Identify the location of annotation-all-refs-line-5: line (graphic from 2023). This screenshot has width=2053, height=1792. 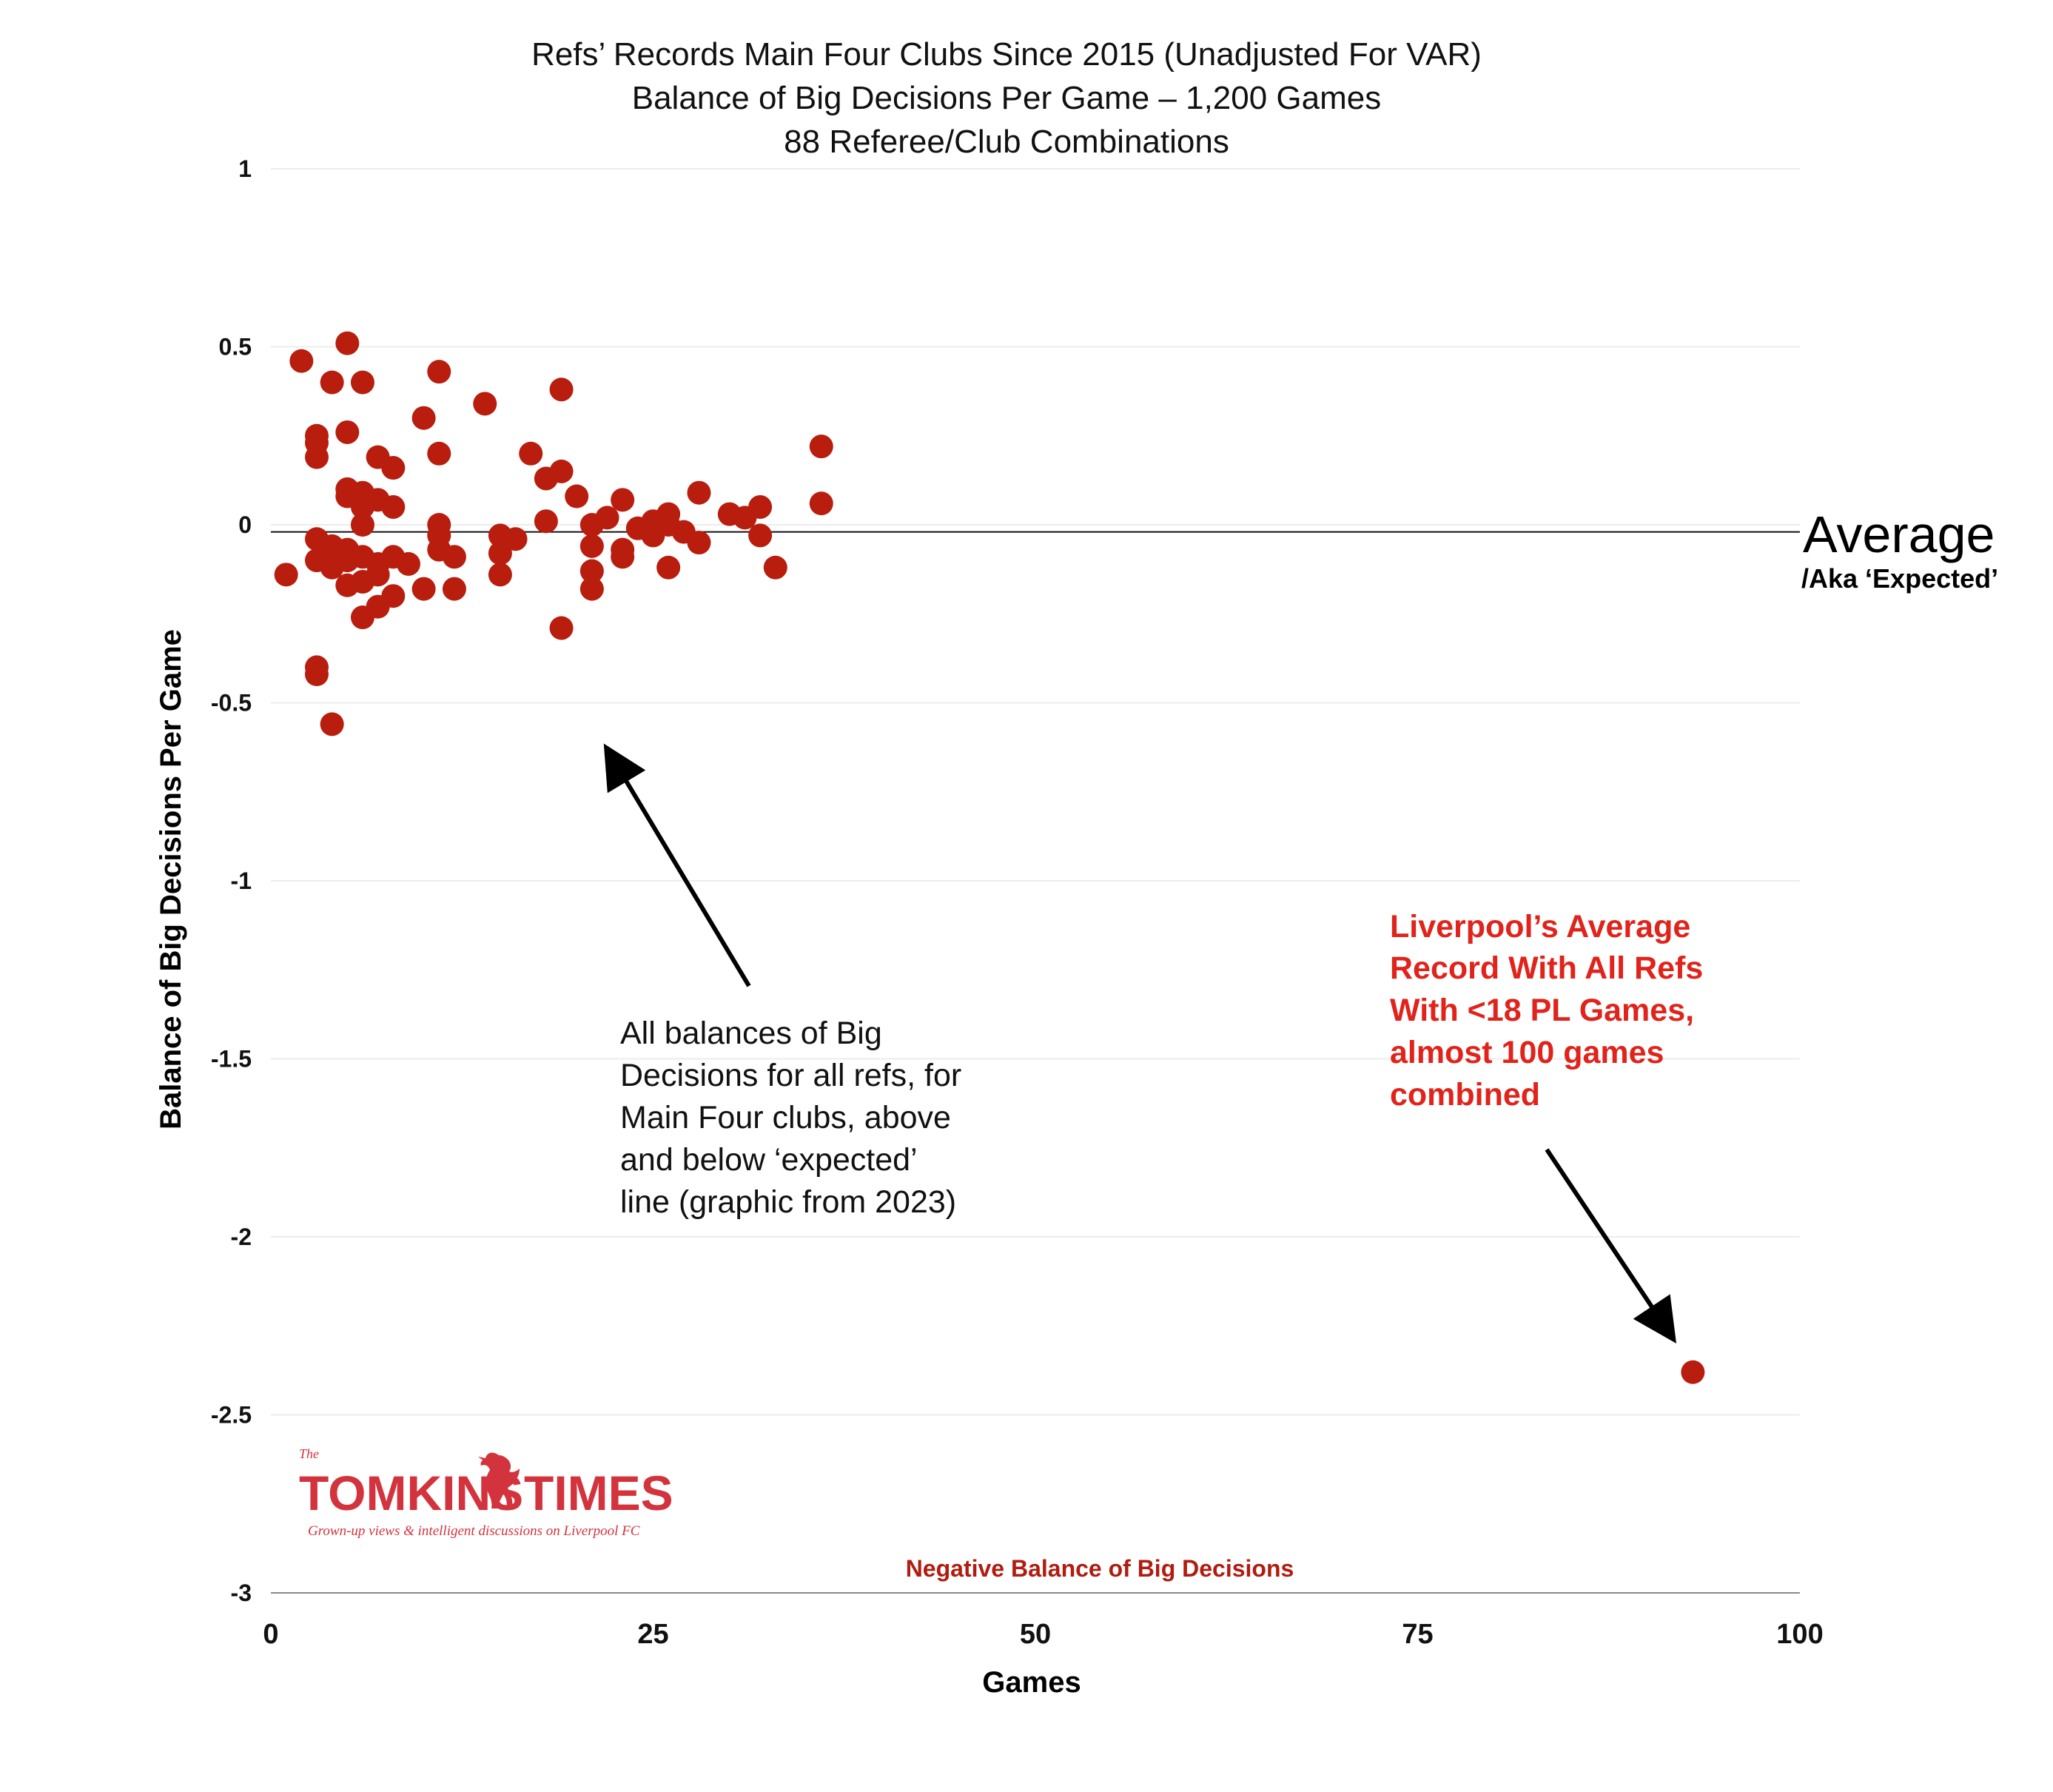
(788, 1202).